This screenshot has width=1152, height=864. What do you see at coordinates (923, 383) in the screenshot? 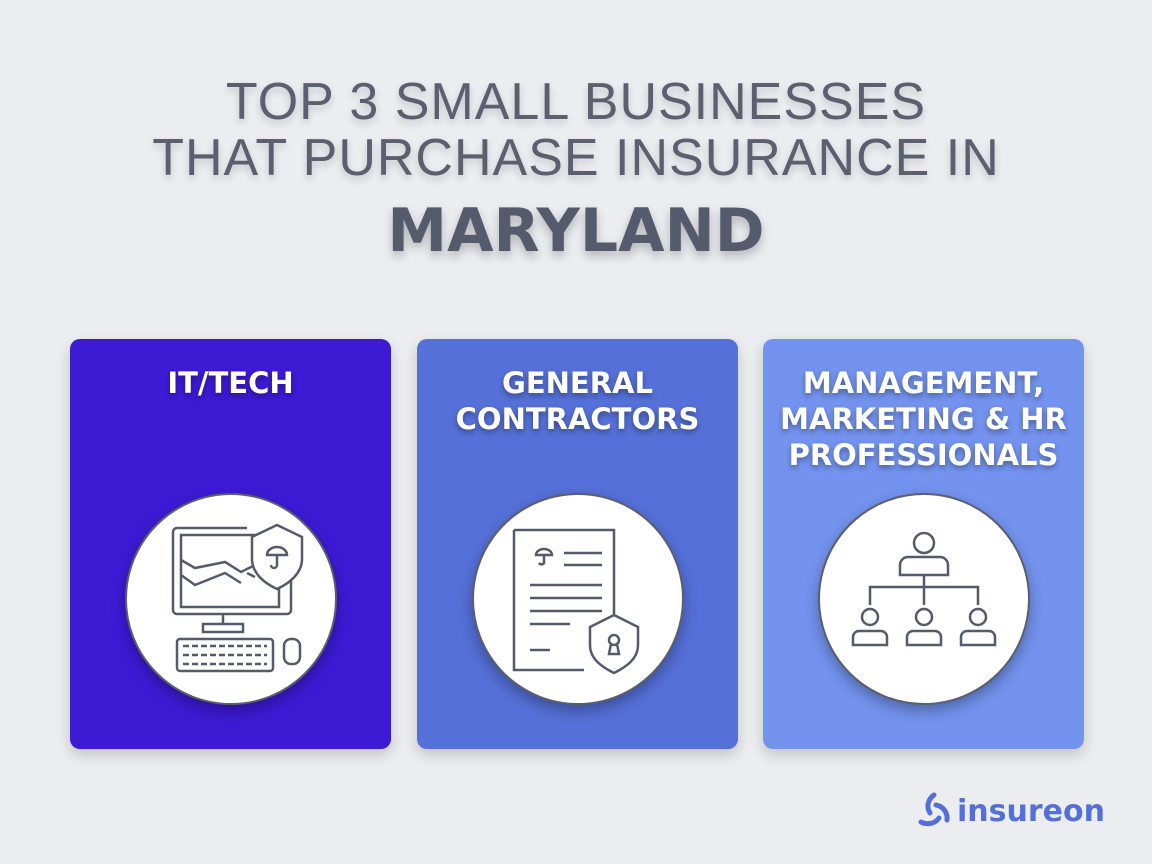
I see `card-title-line: MANAGEMENT,` at bounding box center [923, 383].